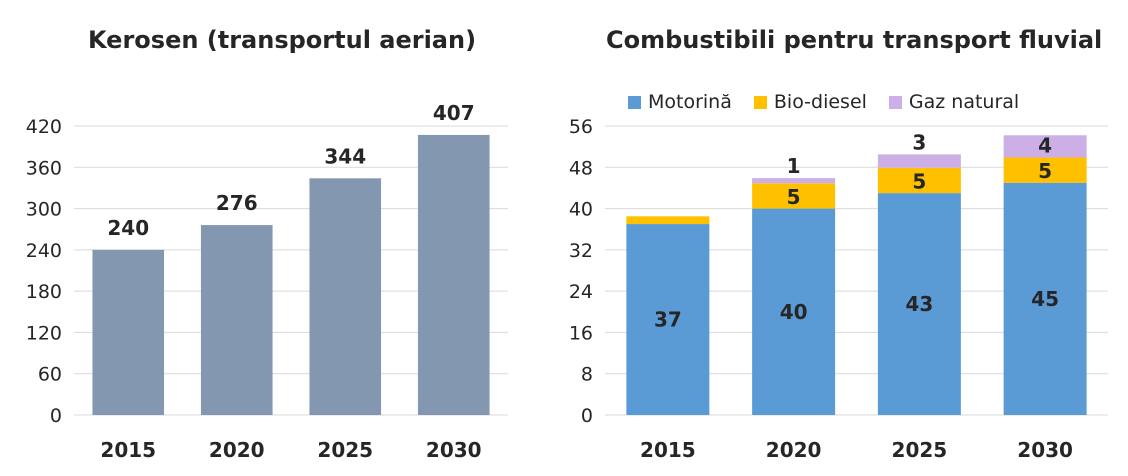  What do you see at coordinates (44, 168) in the screenshot?
I see `kerosene-y-tick-label: 360` at bounding box center [44, 168].